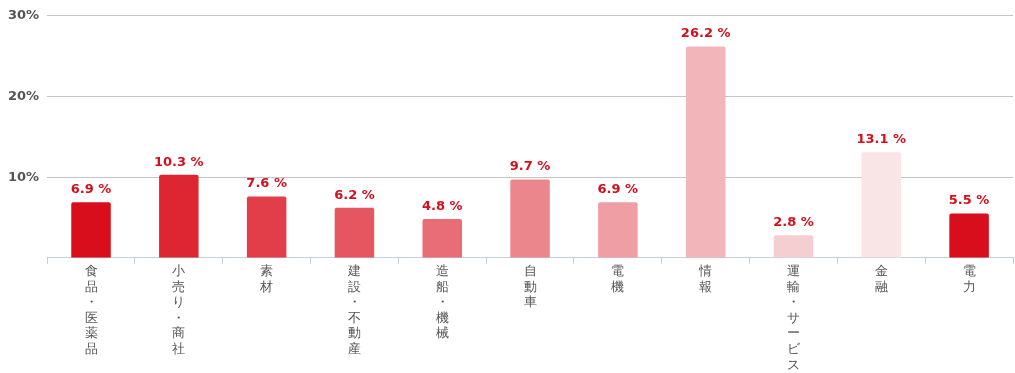  I want to click on x-tick-label: 自動車, so click(530, 286).